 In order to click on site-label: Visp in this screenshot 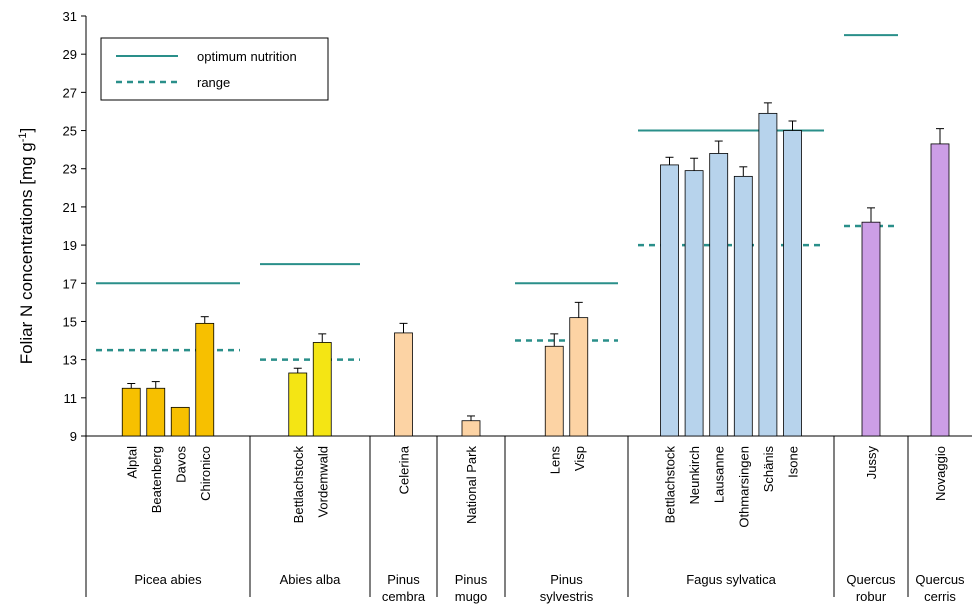, I will do `click(579, 458)`.